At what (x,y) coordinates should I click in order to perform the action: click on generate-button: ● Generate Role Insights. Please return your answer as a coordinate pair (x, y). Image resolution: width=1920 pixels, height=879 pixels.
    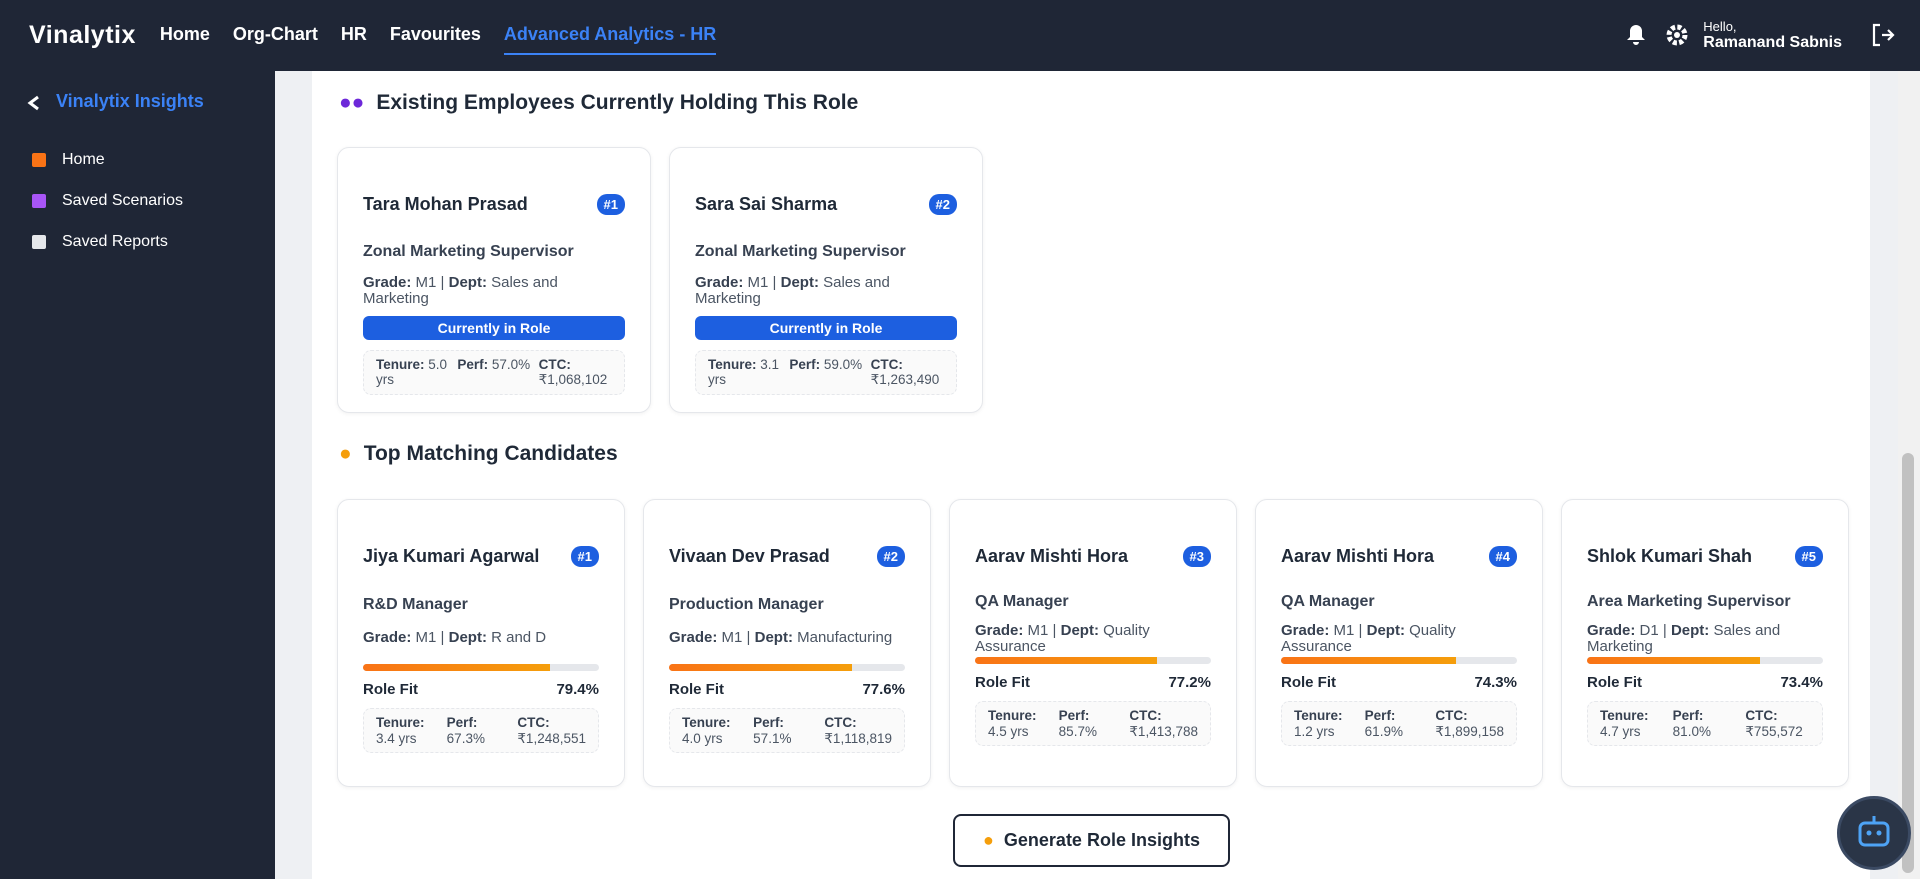
    Looking at the image, I should click on (1091, 840).